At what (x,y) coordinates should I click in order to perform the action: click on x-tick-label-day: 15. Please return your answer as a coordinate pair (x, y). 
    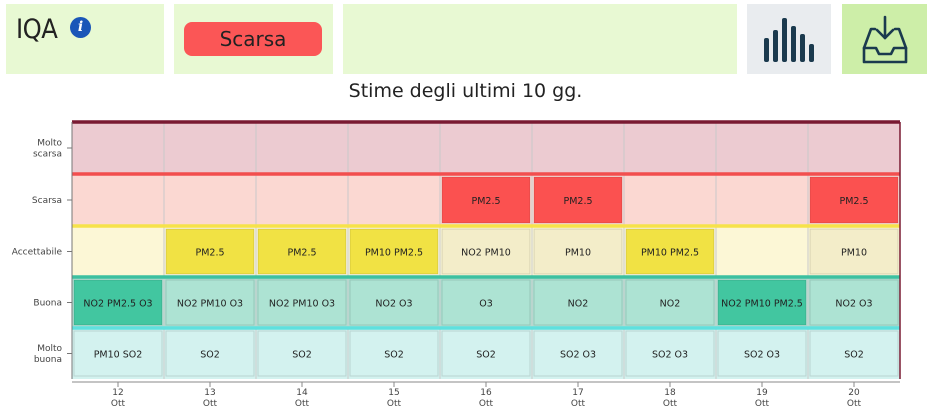
    Looking at the image, I should click on (393, 393).